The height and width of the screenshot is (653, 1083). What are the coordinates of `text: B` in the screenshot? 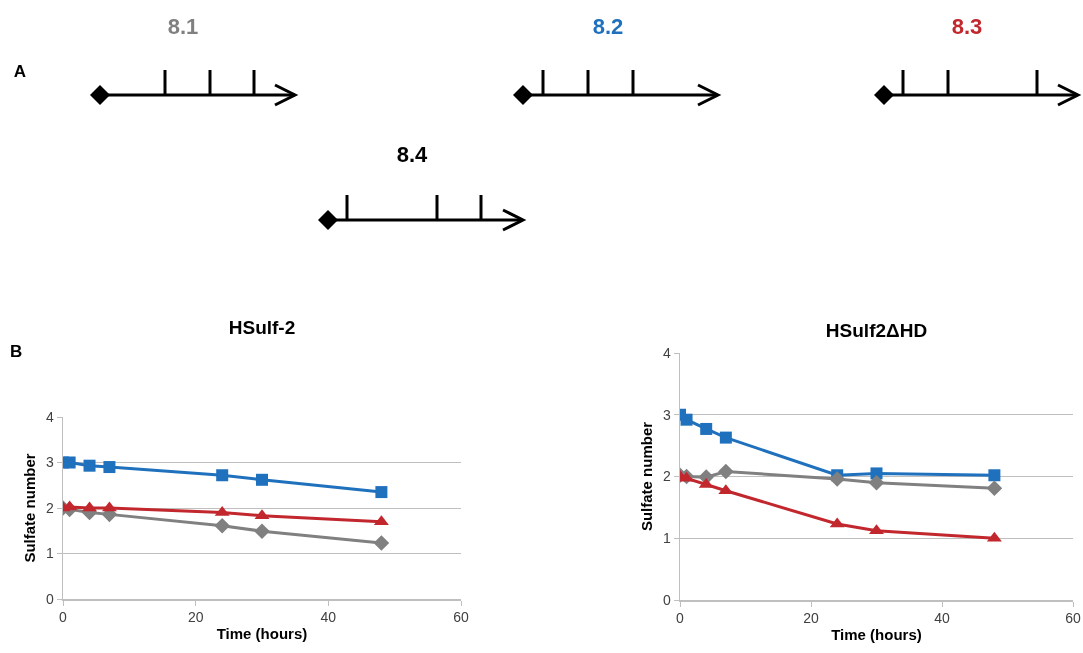 It's located at (16, 351).